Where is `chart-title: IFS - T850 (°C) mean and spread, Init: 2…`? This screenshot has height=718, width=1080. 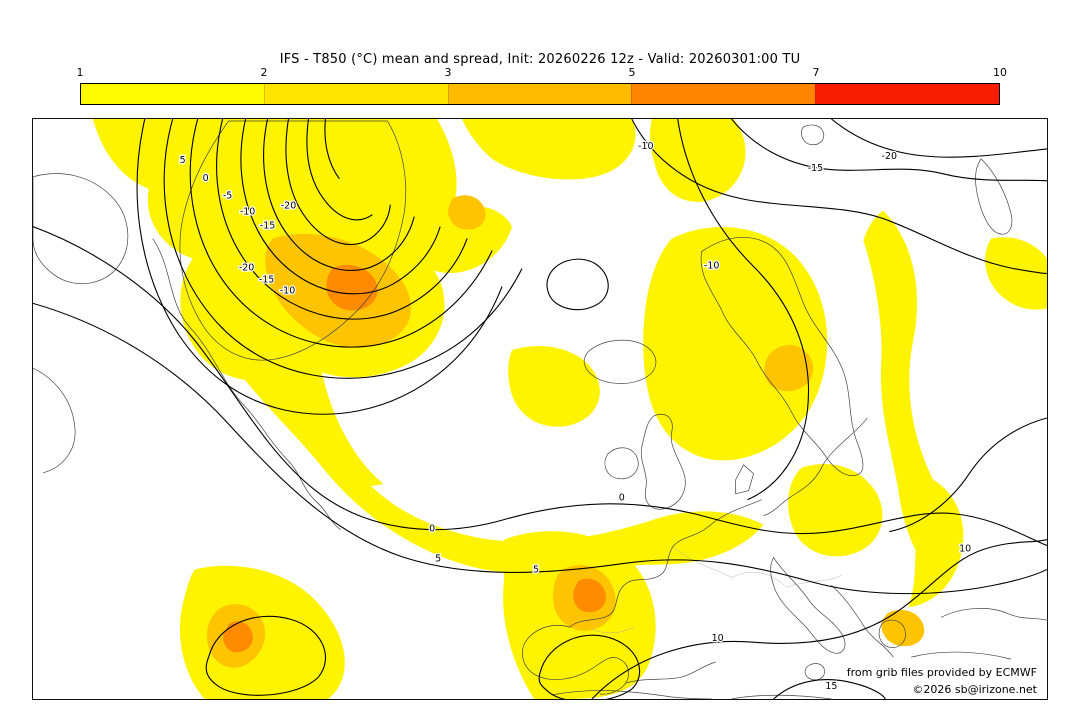 chart-title: IFS - T850 (°C) mean and spread, Init: 2… is located at coordinates (540, 59).